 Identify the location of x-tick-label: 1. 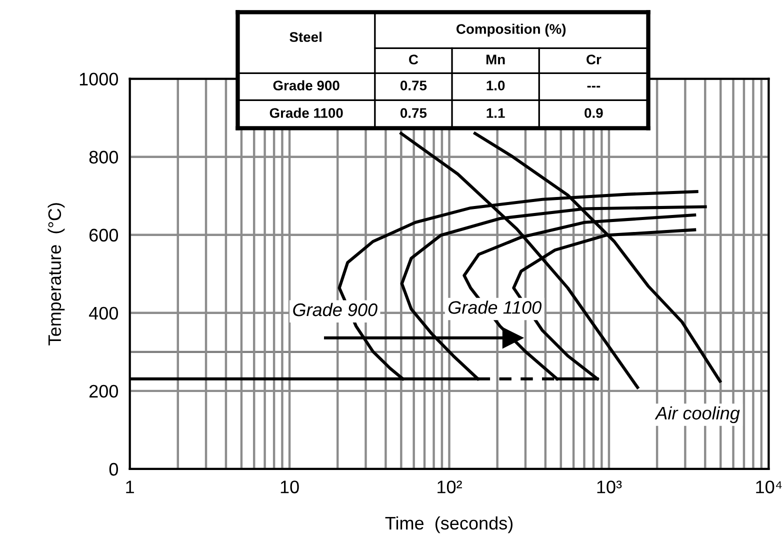
(130, 487).